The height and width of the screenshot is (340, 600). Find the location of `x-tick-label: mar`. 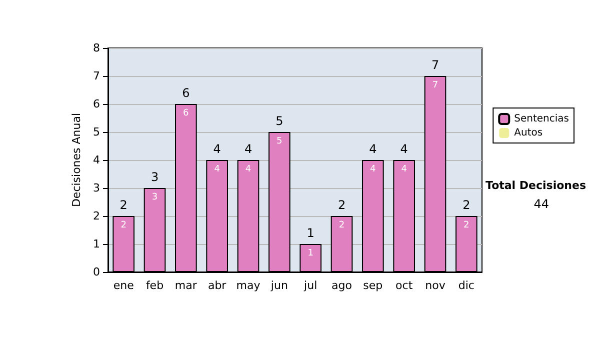

x-tick-label: mar is located at coordinates (186, 285).